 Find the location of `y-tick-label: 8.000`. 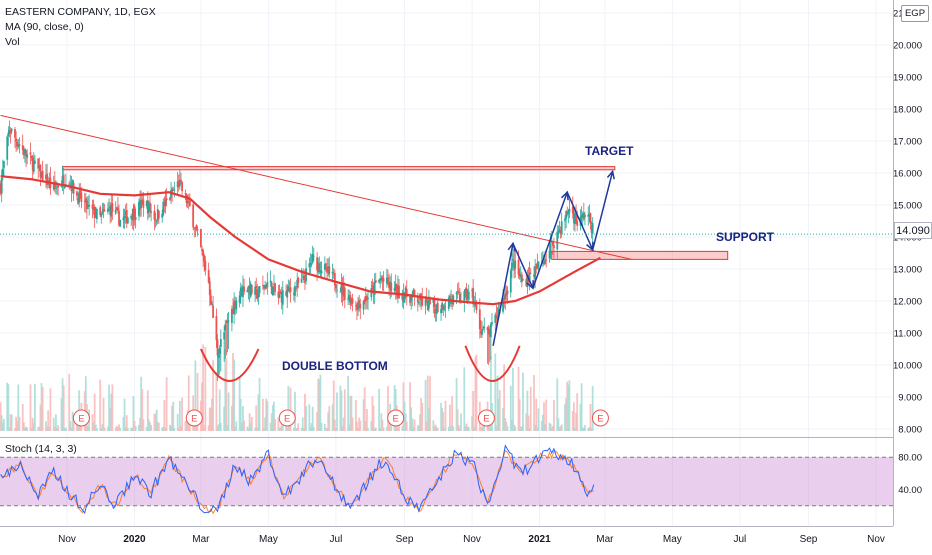

y-tick-label: 8.000 is located at coordinates (910, 430).